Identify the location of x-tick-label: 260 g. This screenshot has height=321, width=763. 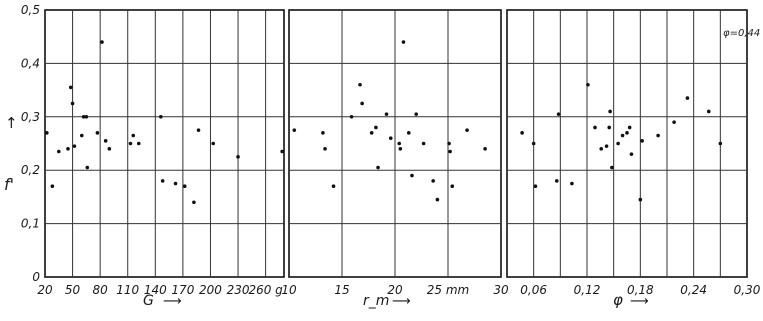
(265, 290).